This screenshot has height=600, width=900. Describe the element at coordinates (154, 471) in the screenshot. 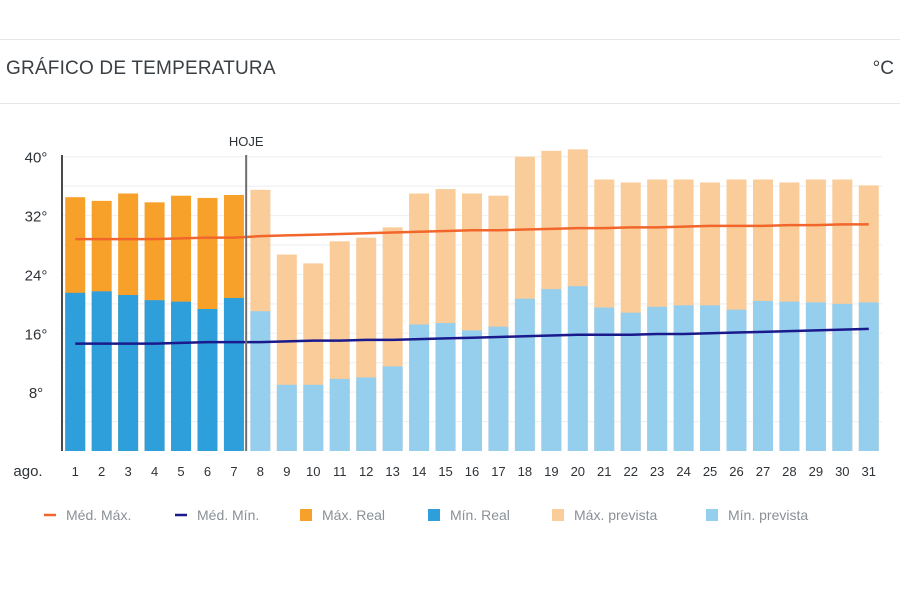

I see `x-tick-label: 4` at that location.